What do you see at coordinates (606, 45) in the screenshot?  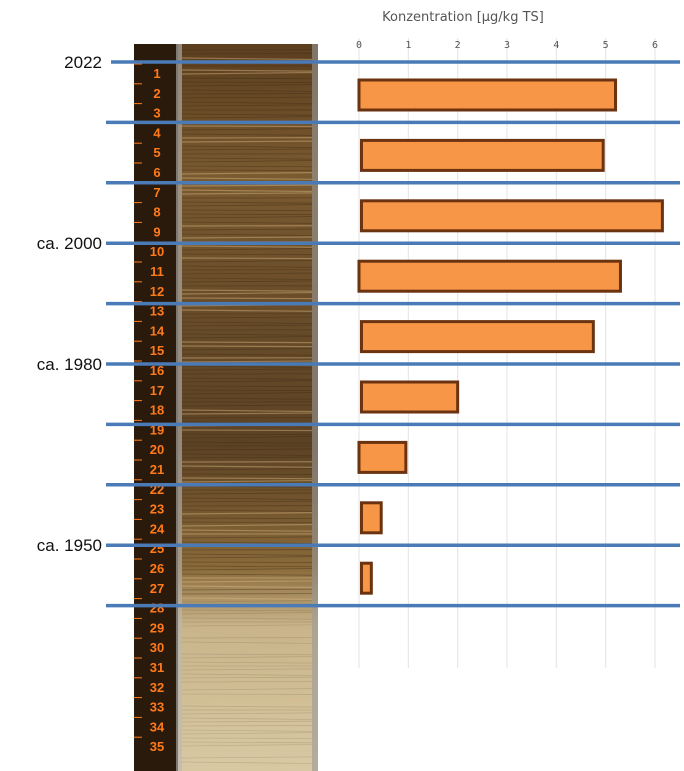 I see `x-tick-label: 5` at bounding box center [606, 45].